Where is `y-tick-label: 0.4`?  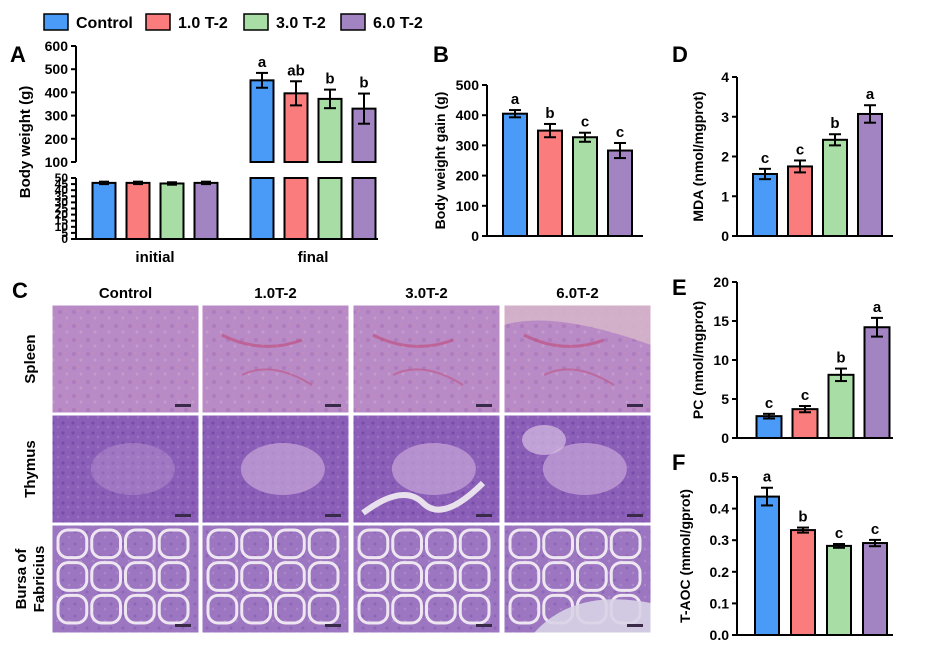 y-tick-label: 0.4 is located at coordinates (720, 509).